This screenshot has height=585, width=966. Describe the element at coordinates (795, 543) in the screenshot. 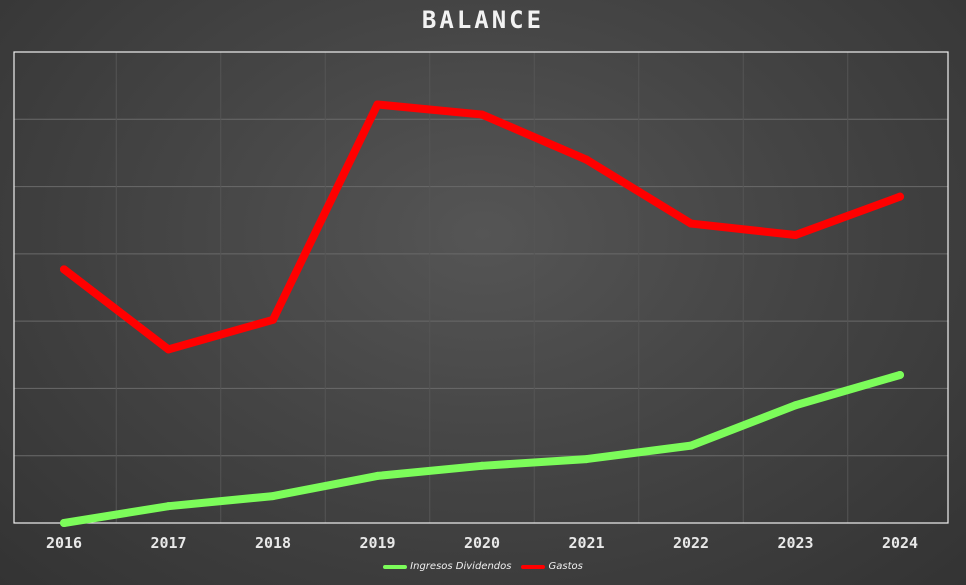

I see `x-tick-label: 2023` at that location.